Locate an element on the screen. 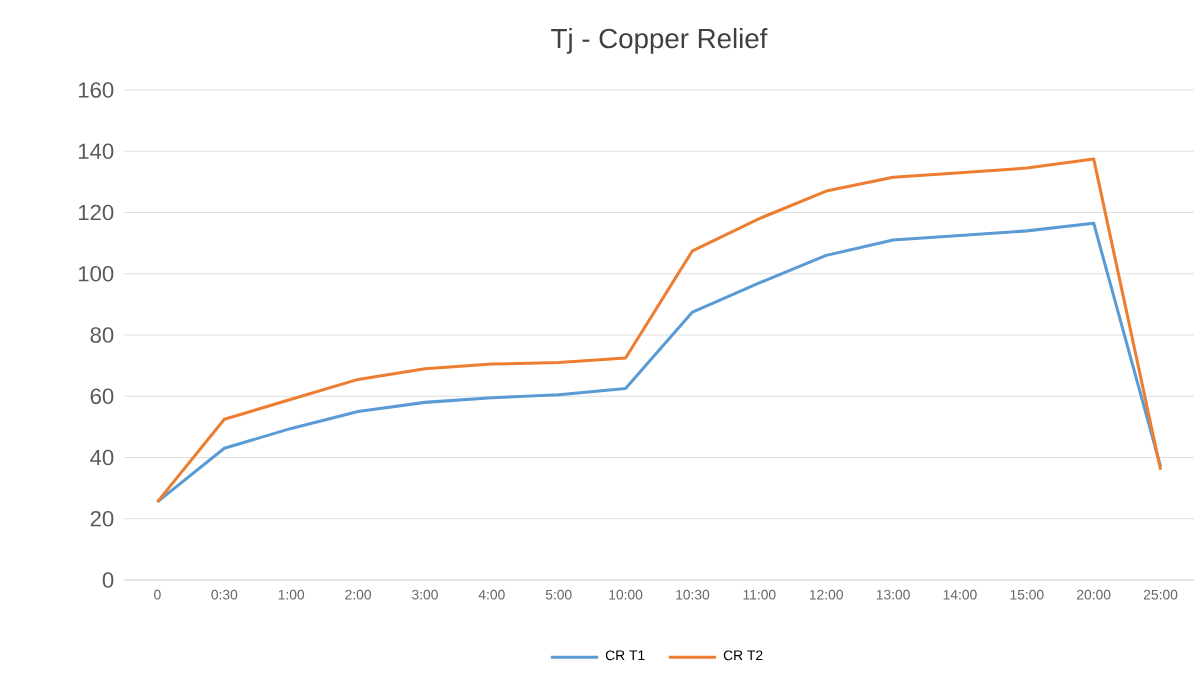 The width and height of the screenshot is (1200, 676). y-tick-label: 100 is located at coordinates (96, 273).